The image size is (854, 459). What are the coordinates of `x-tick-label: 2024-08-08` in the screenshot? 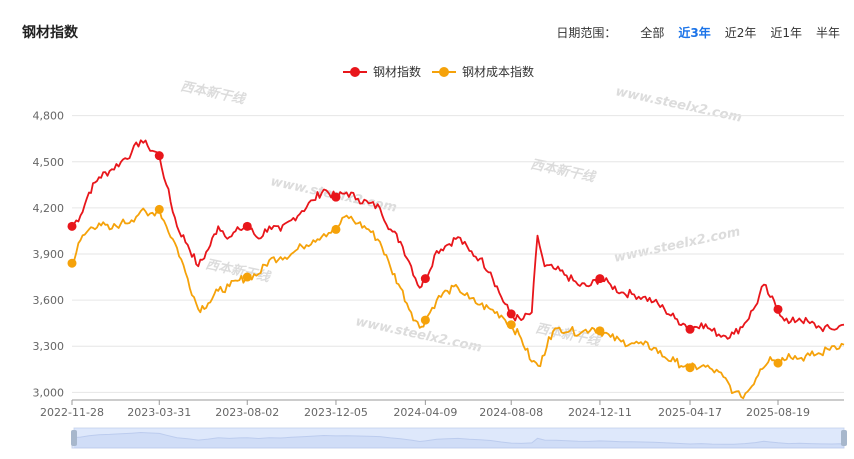 It's located at (511, 412).